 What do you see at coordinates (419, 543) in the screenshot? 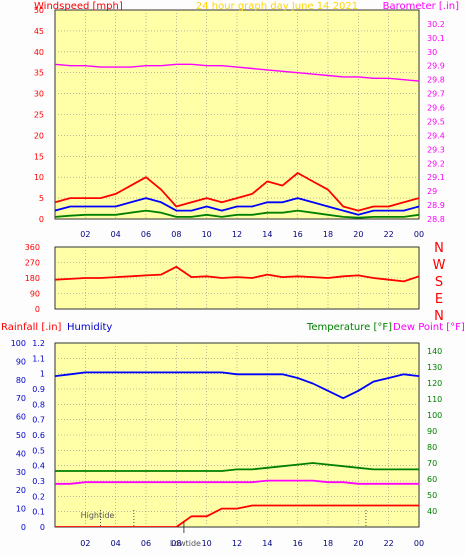
I see `rain-xtick-11: 00` at bounding box center [419, 543].